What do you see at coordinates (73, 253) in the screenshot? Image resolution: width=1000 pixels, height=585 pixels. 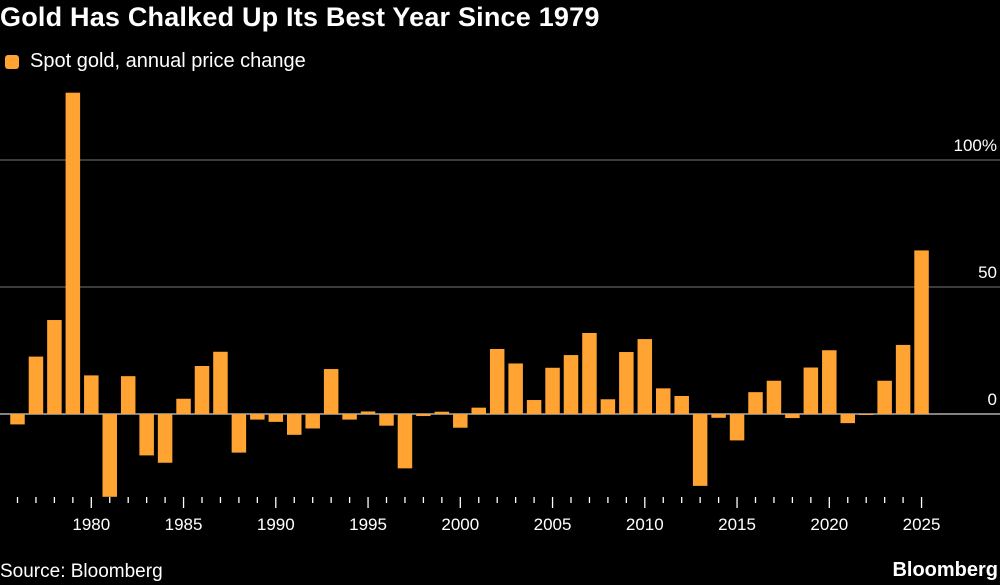 I see `bar-1979` at bounding box center [73, 253].